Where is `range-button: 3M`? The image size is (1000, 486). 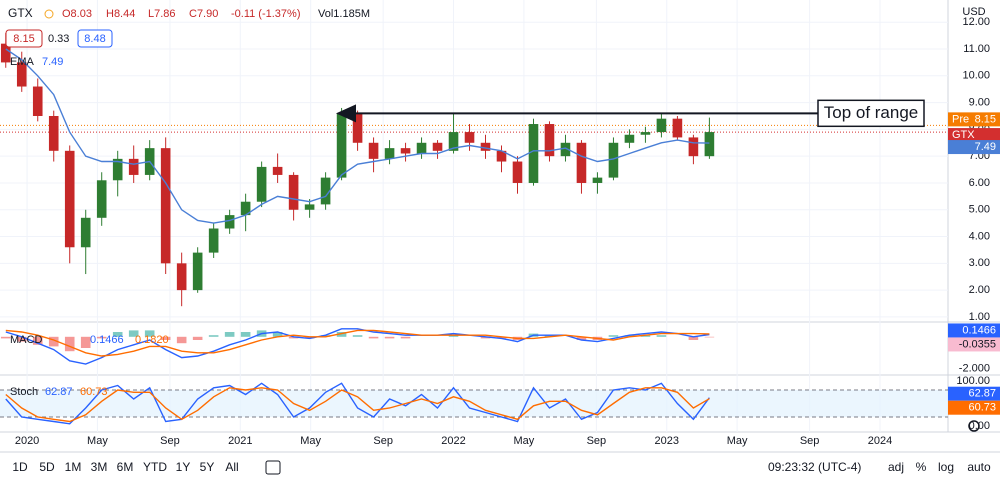 range-button: 3M is located at coordinates (99, 467).